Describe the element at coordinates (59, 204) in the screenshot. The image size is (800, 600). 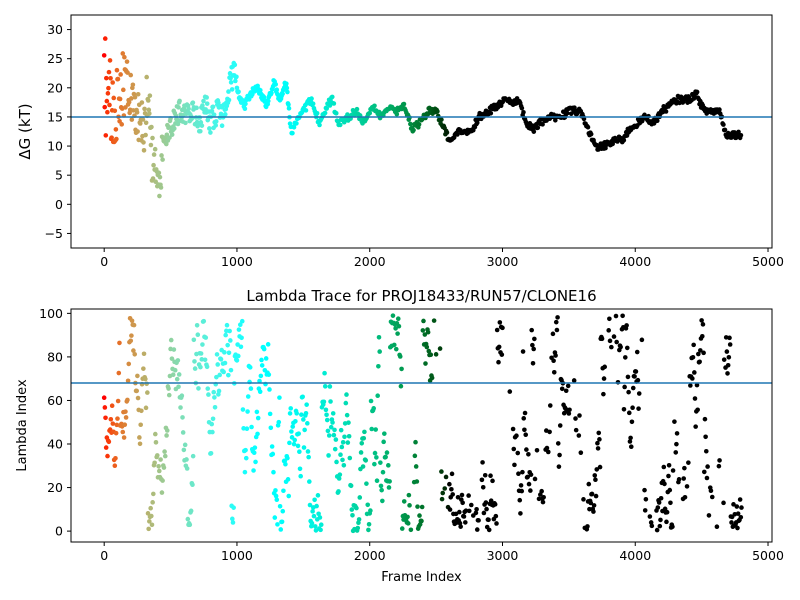
I see `y-tick-label: 0` at that location.